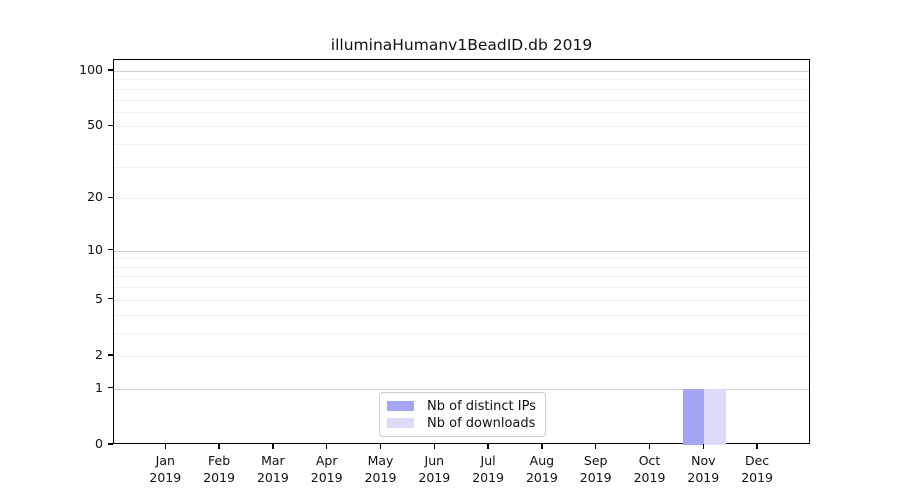 The image size is (900, 500). I want to click on x-tick-month: Oct, so click(649, 460).